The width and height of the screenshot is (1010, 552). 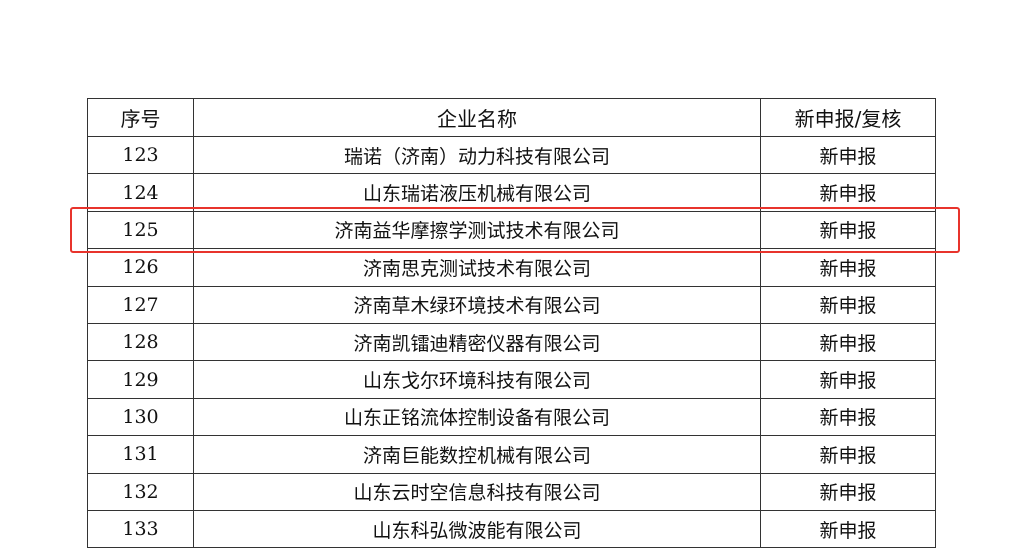 What do you see at coordinates (140, 230) in the screenshot?
I see `serial-number-cell: 125` at bounding box center [140, 230].